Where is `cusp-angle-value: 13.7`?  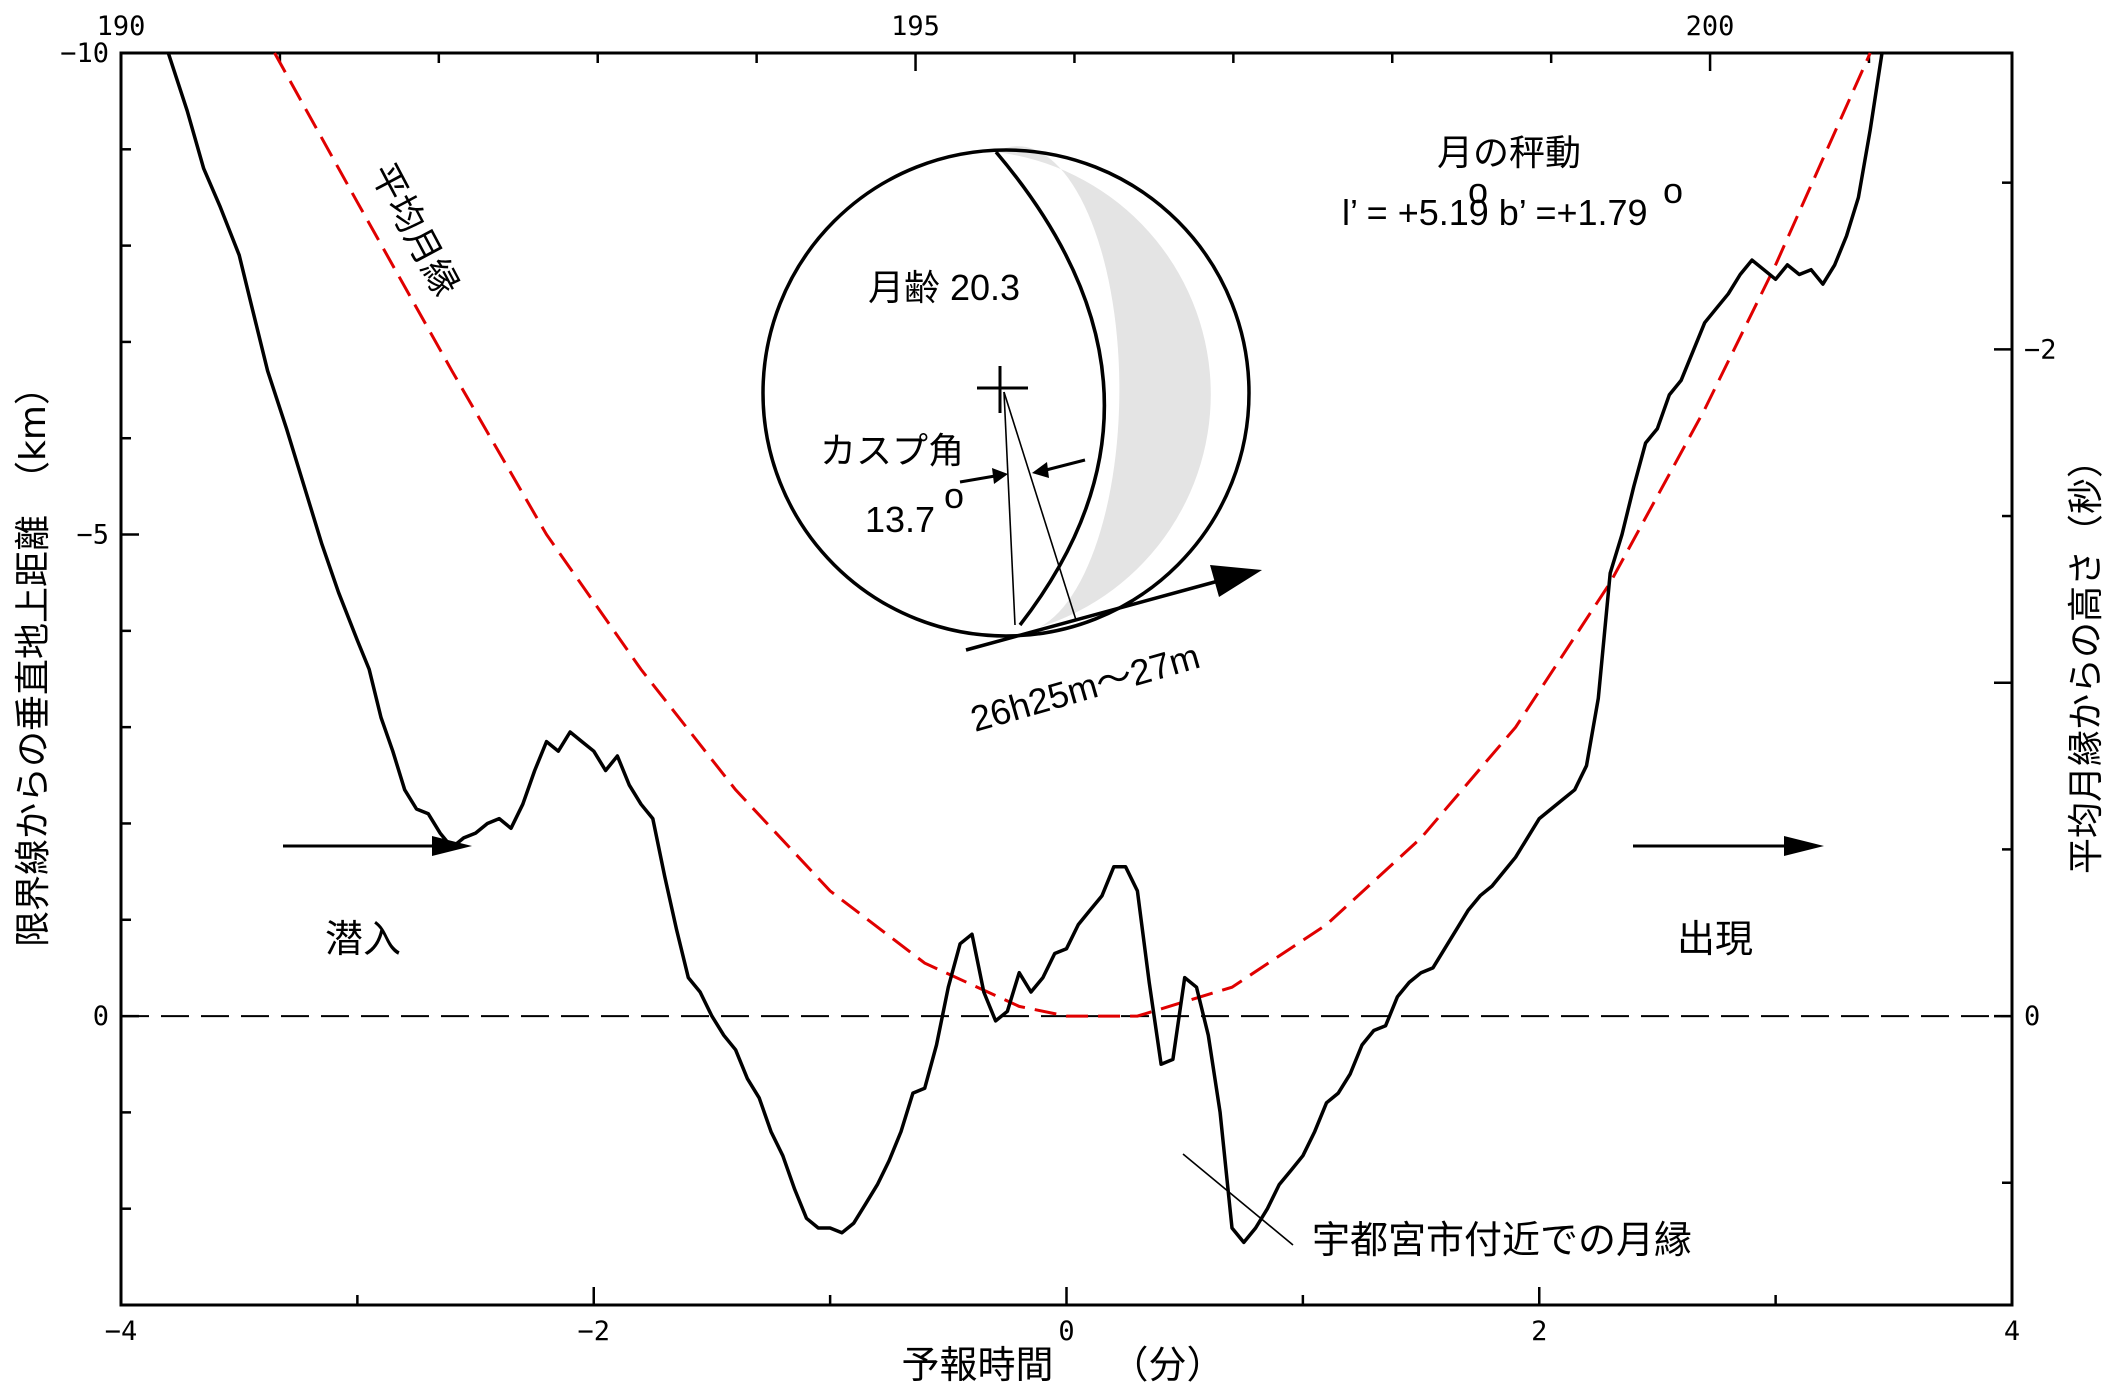 cusp-angle-value: 13.7 is located at coordinates (900, 519).